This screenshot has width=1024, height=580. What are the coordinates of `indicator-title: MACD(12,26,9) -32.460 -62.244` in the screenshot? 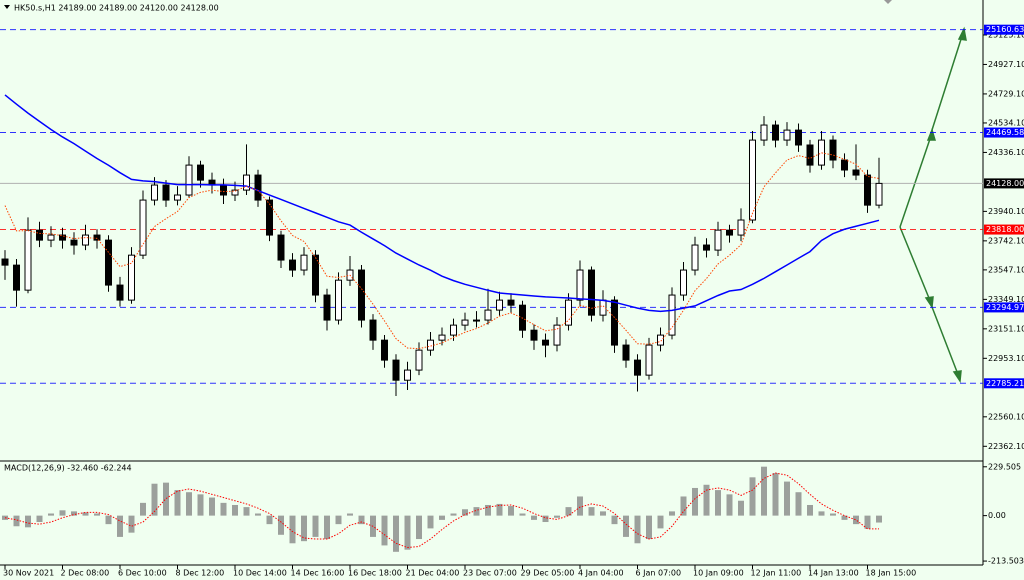 It's located at (68, 468).